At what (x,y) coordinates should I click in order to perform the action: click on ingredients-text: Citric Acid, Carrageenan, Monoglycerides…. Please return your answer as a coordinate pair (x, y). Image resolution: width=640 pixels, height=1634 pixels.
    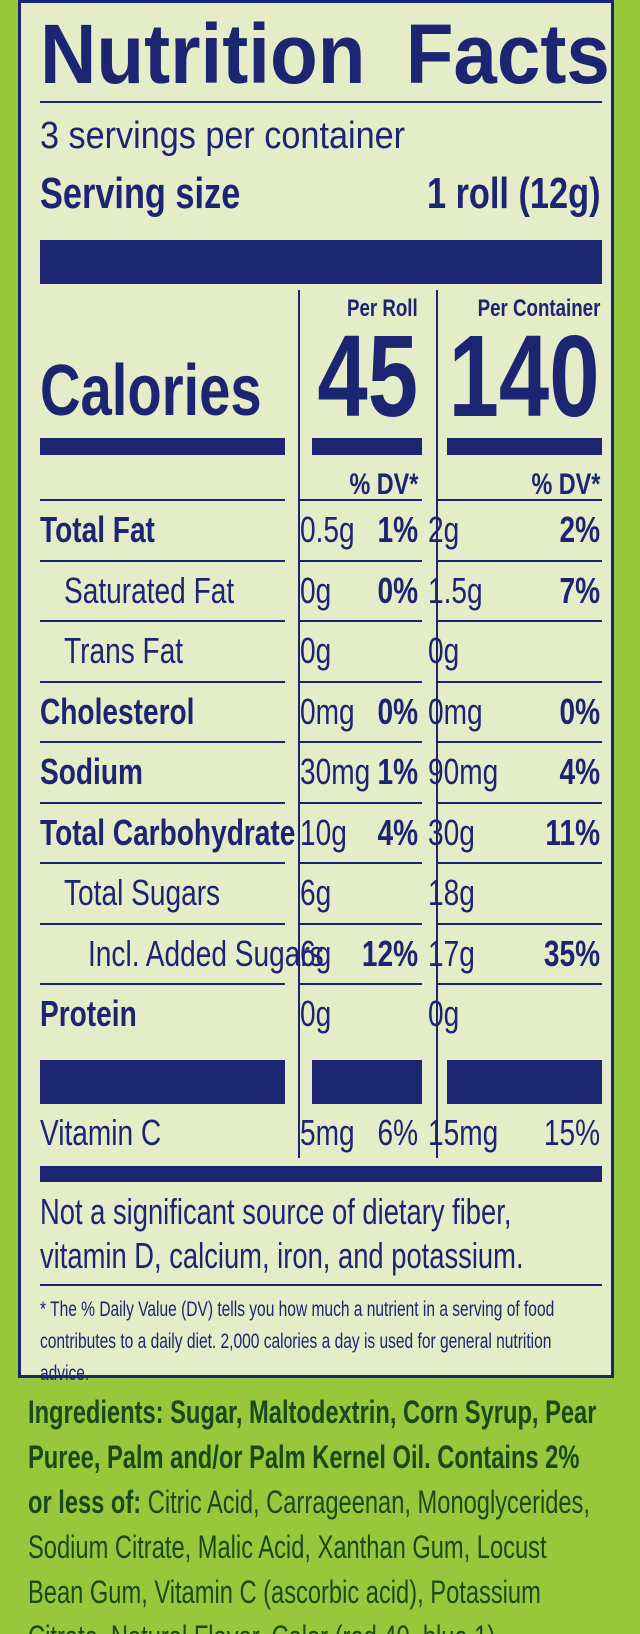
    Looking at the image, I should click on (309, 1559).